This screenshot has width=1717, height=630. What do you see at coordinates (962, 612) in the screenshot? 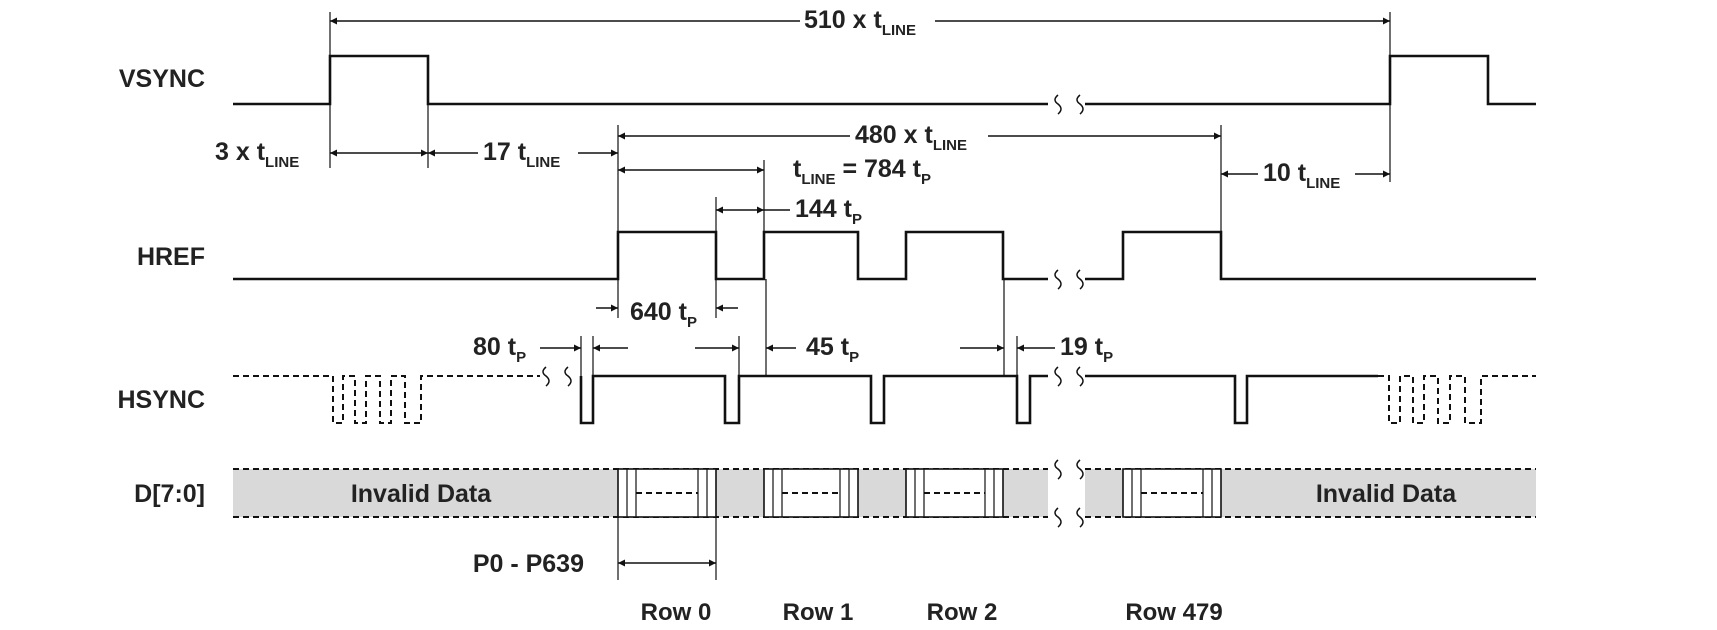
I see `row-label-2: Row 2` at bounding box center [962, 612].